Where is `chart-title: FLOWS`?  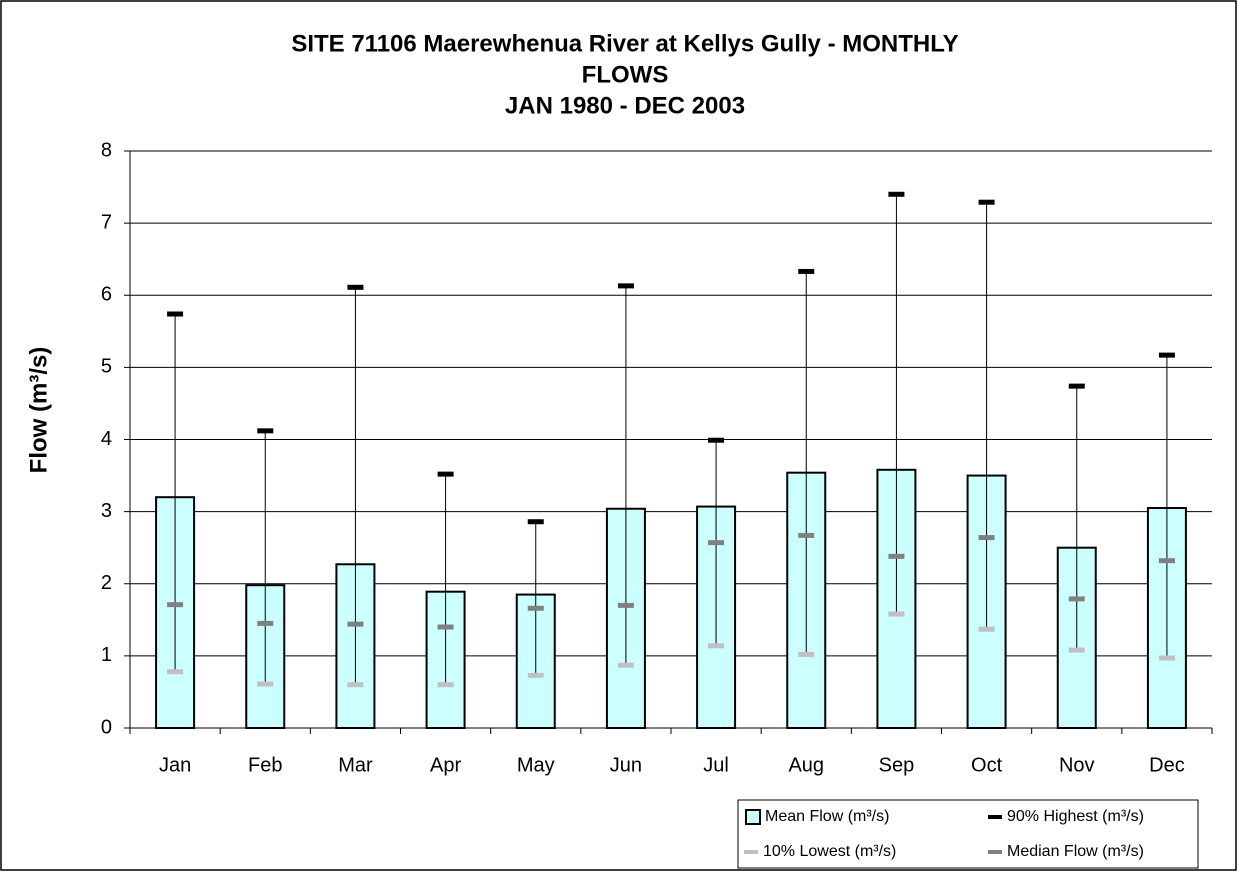 chart-title: FLOWS is located at coordinates (625, 74).